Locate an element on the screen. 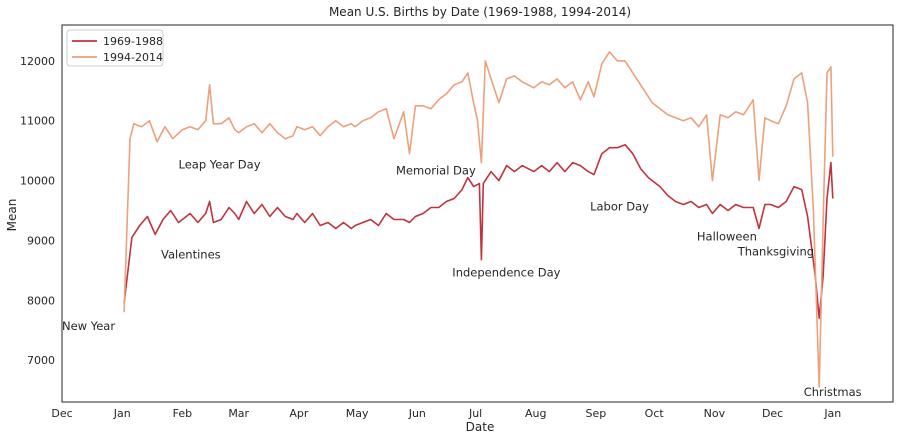  y-axis-title: Mean is located at coordinates (12, 215).